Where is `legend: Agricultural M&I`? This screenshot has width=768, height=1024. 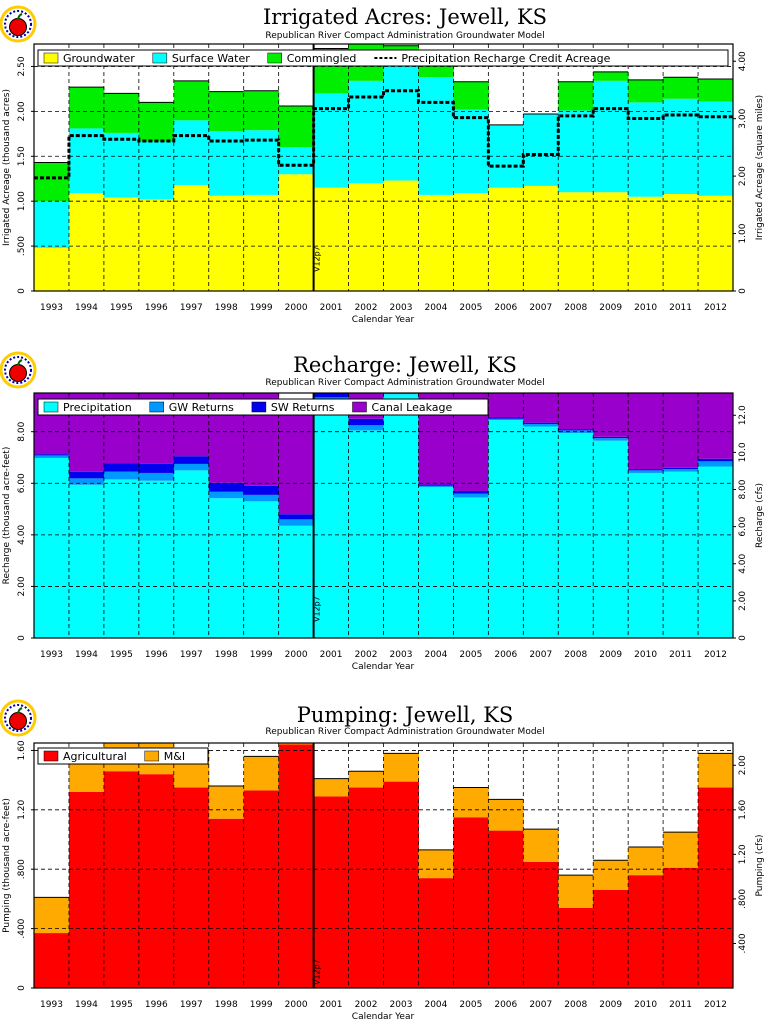 legend: Agricultural M&I is located at coordinates (123, 756).